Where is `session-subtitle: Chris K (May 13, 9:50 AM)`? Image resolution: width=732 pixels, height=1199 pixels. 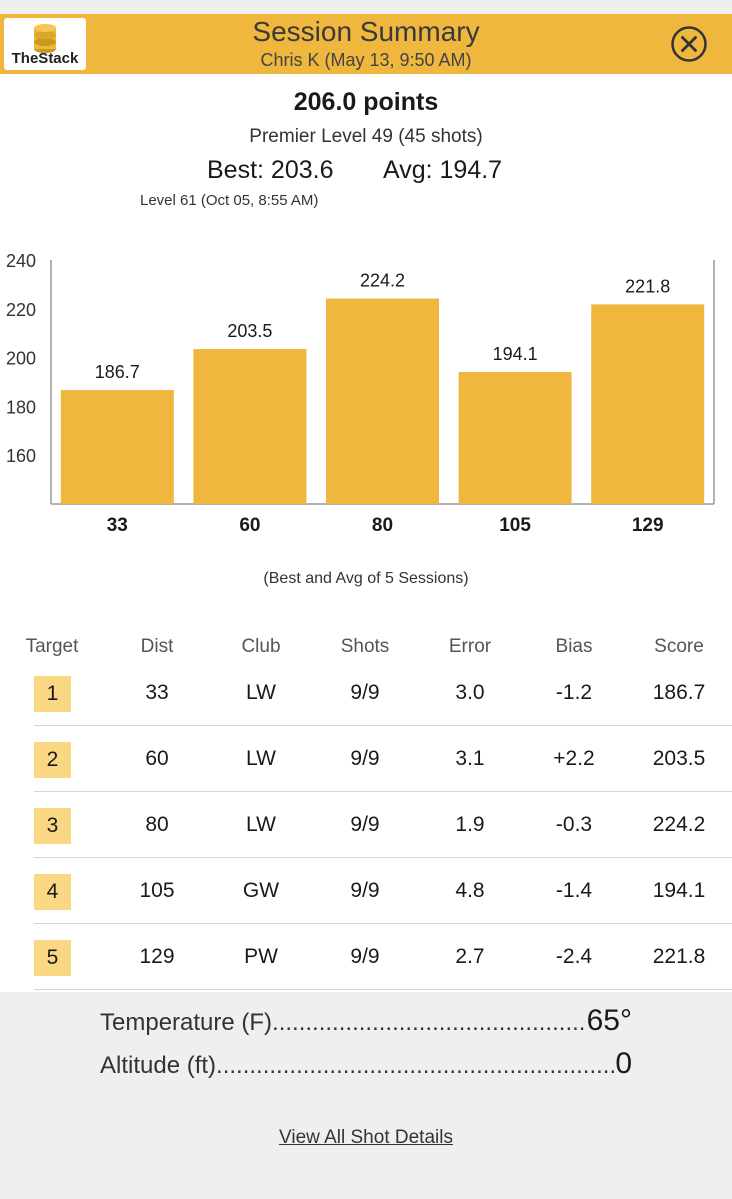
session-subtitle: Chris K (May 13, 9:50 AM) is located at coordinates (366, 60).